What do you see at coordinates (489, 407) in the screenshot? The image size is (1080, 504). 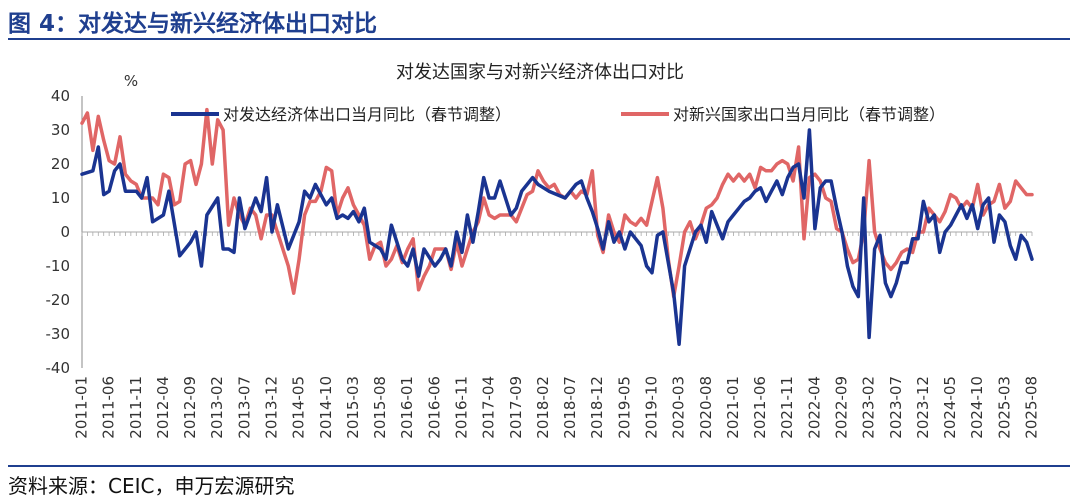 I see `x-tick-label: 2017-04` at bounding box center [489, 407].